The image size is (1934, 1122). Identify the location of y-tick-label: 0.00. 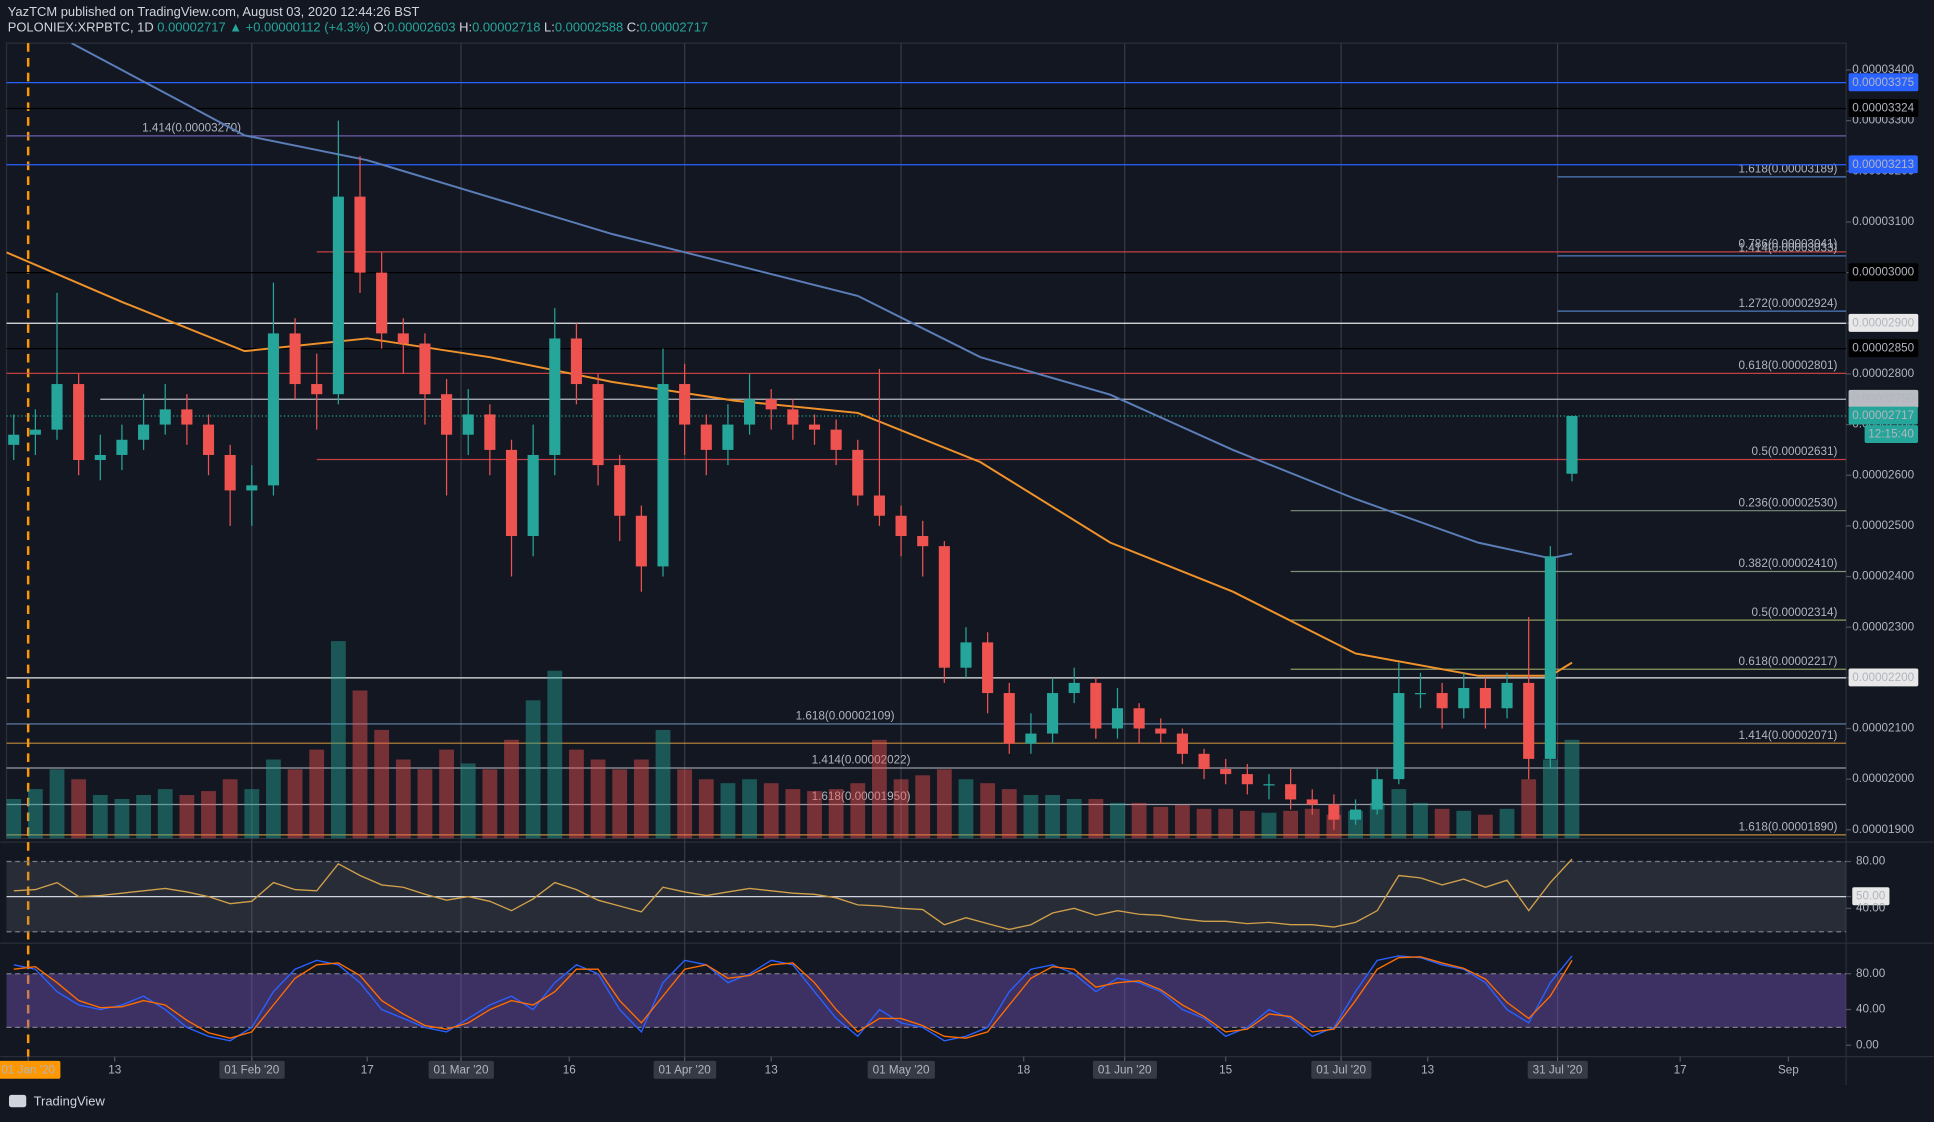
(1867, 1044).